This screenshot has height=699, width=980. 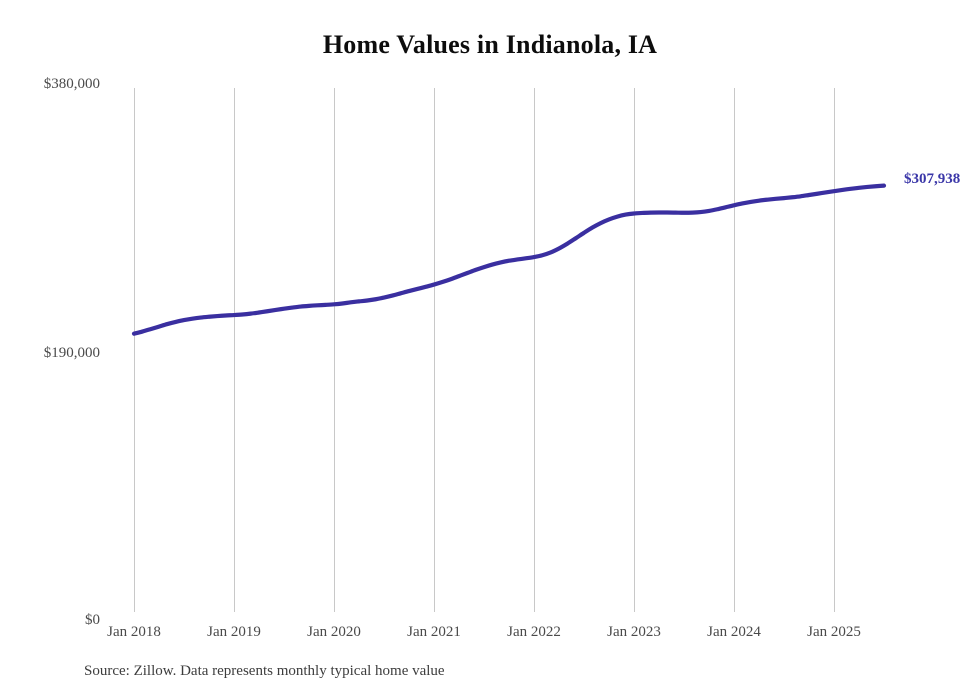 I want to click on y-axis-label-mid: $190,000, so click(x=71, y=353).